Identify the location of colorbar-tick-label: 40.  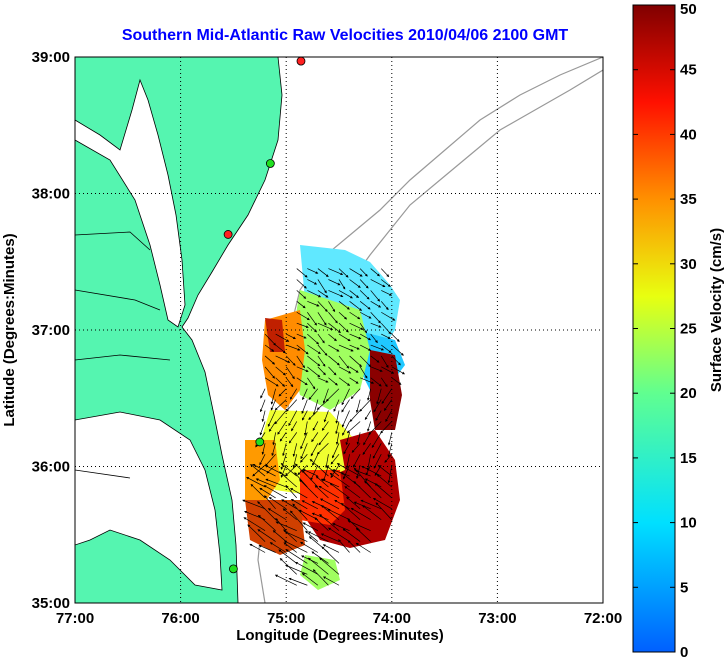
(688, 134).